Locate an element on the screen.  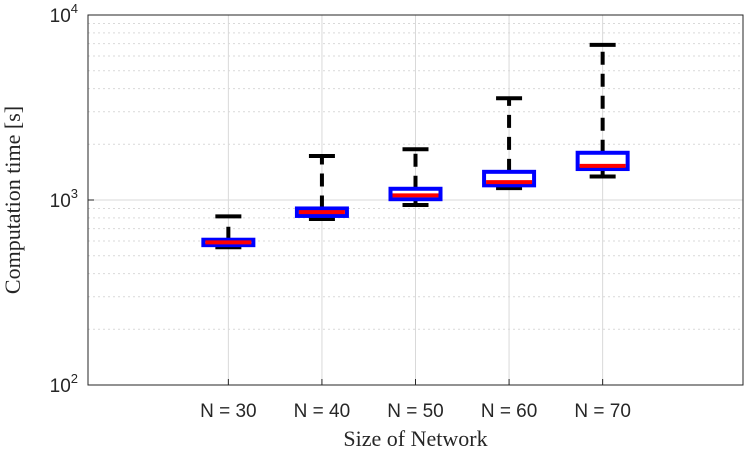
x-axis-ticks: N = 30 N = 40 N = 50 N = 60 N = 70 is located at coordinates (415, 400).